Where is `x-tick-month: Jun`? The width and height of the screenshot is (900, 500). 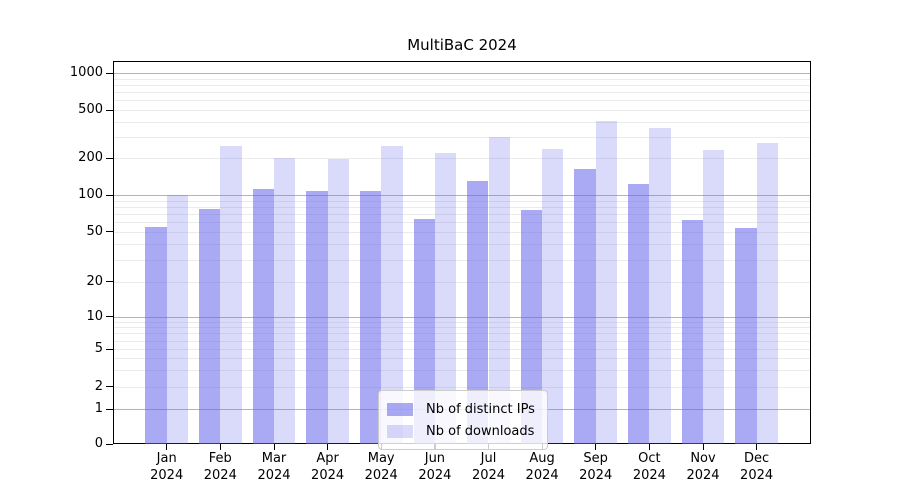 x-tick-month: Jun is located at coordinates (435, 458).